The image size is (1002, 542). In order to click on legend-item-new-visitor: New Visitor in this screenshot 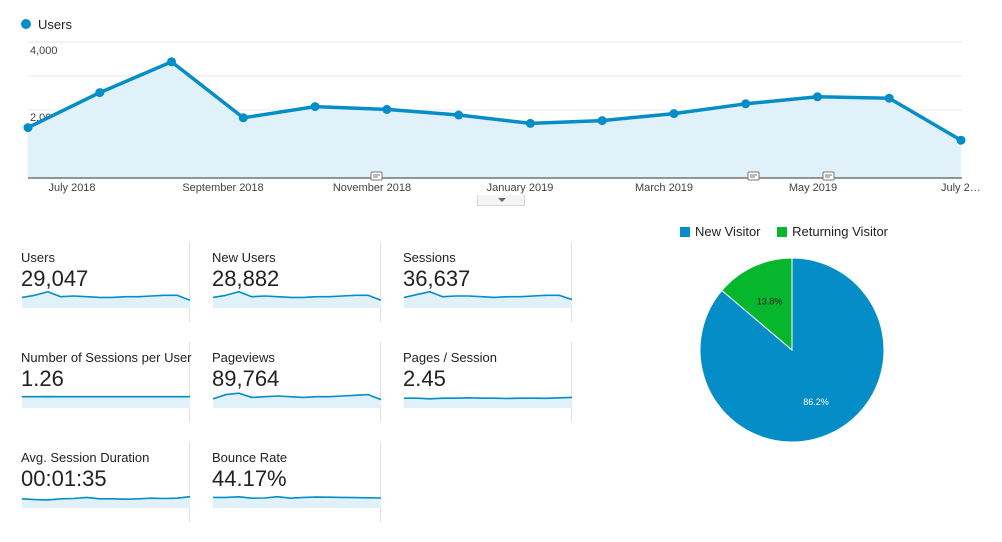, I will do `click(720, 231)`.